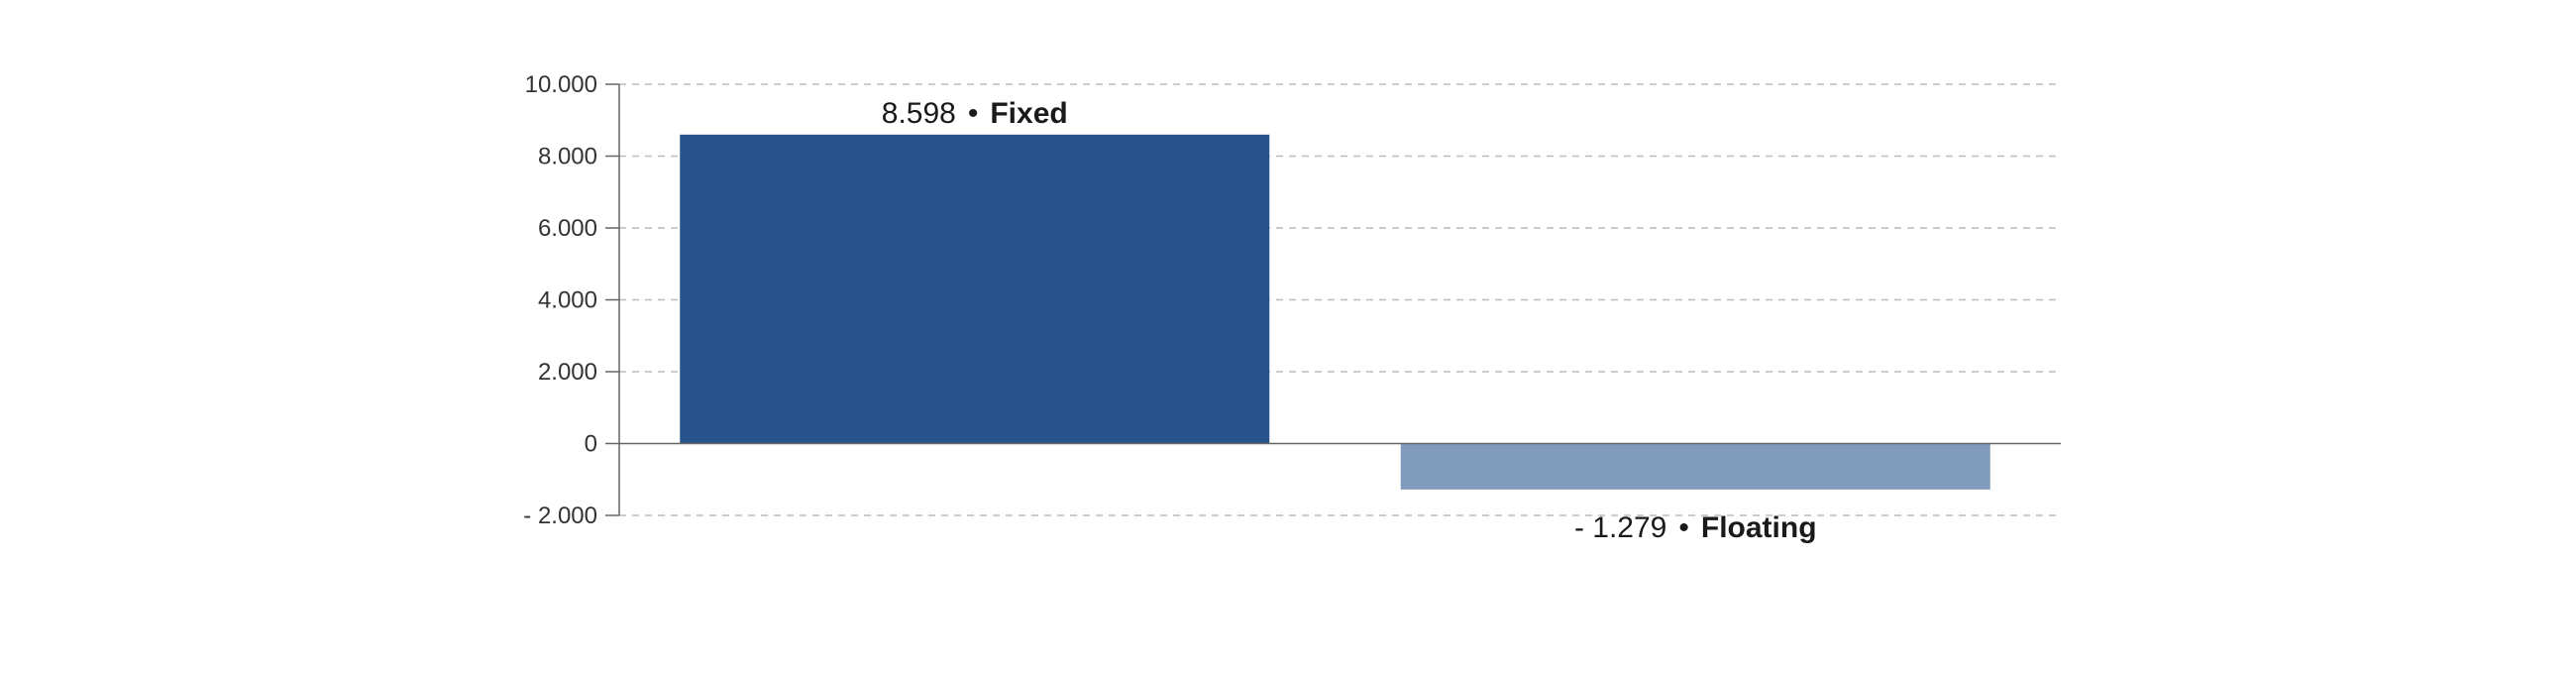  Describe the element at coordinates (1695, 466) in the screenshot. I see `bar-floating` at that location.